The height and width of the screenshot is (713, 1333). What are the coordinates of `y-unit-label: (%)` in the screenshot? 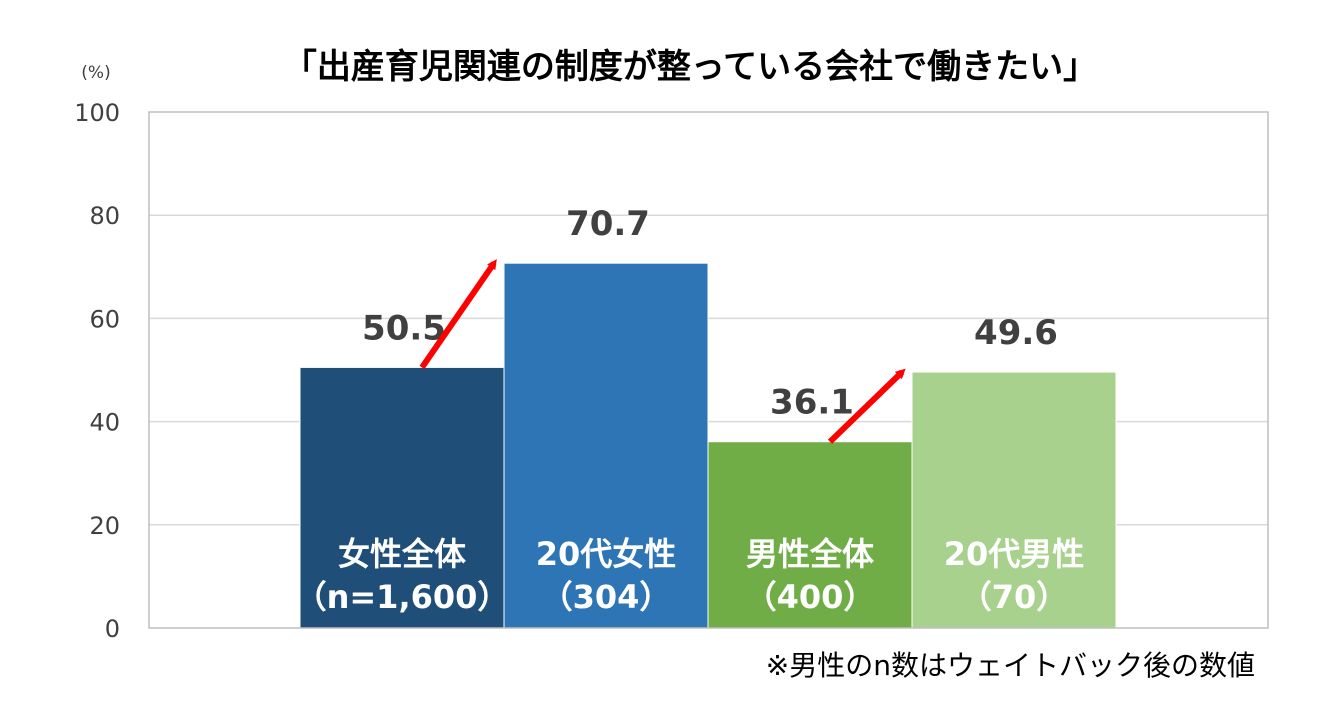 It's located at (95, 73).